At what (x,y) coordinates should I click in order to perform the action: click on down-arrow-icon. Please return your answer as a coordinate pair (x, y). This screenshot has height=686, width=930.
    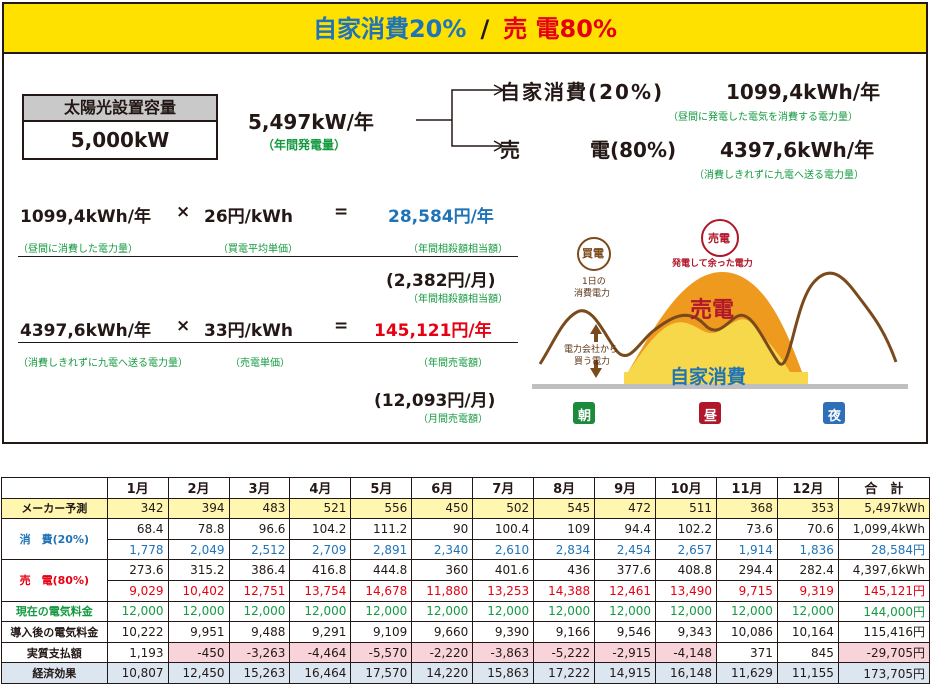
    Looking at the image, I should click on (596, 369).